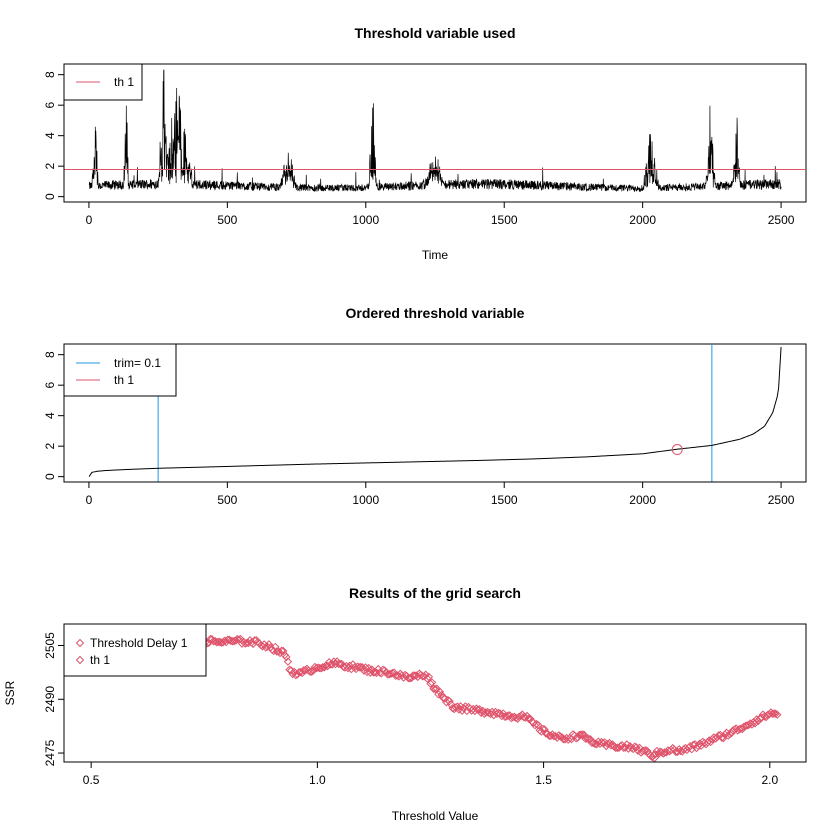  What do you see at coordinates (50, 415) in the screenshot?
I see `y-tick-label: 4` at bounding box center [50, 415].